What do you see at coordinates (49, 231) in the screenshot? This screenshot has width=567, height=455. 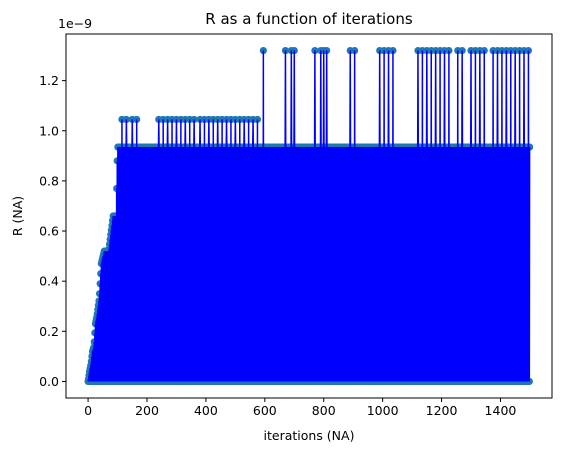 I see `y-tick-label: 0.6` at bounding box center [49, 231].